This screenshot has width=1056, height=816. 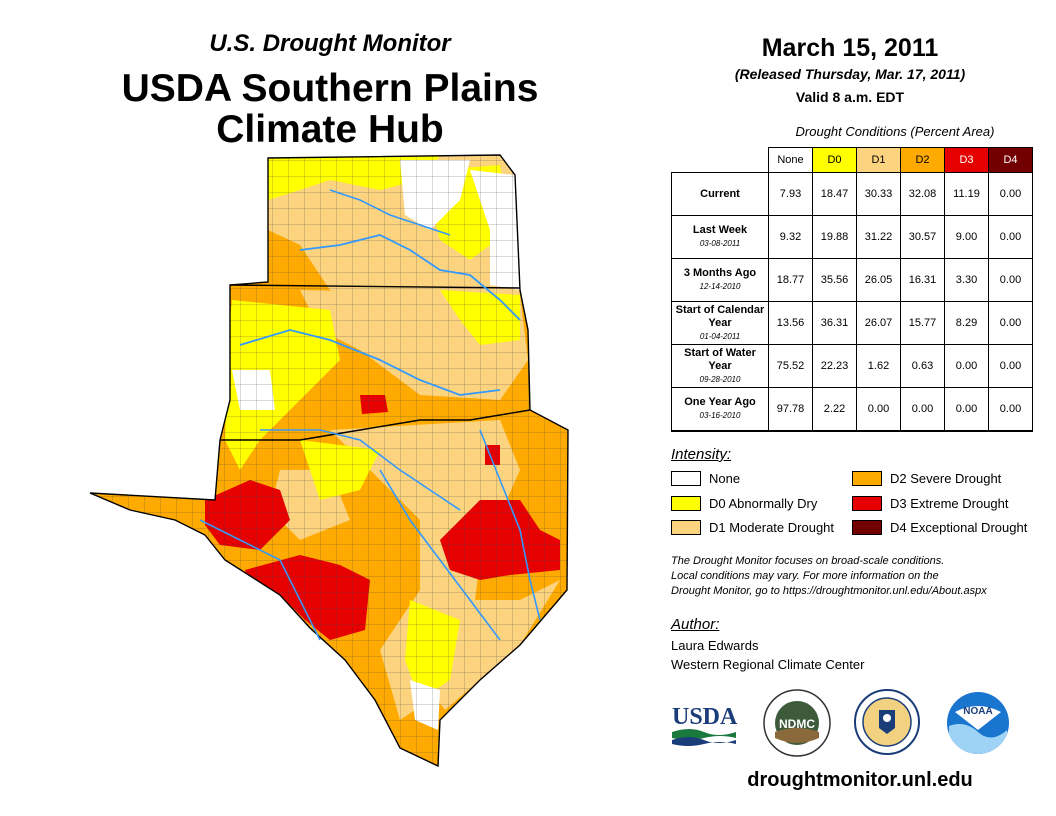 I want to click on stats-cell: 3.30, so click(x=966, y=280).